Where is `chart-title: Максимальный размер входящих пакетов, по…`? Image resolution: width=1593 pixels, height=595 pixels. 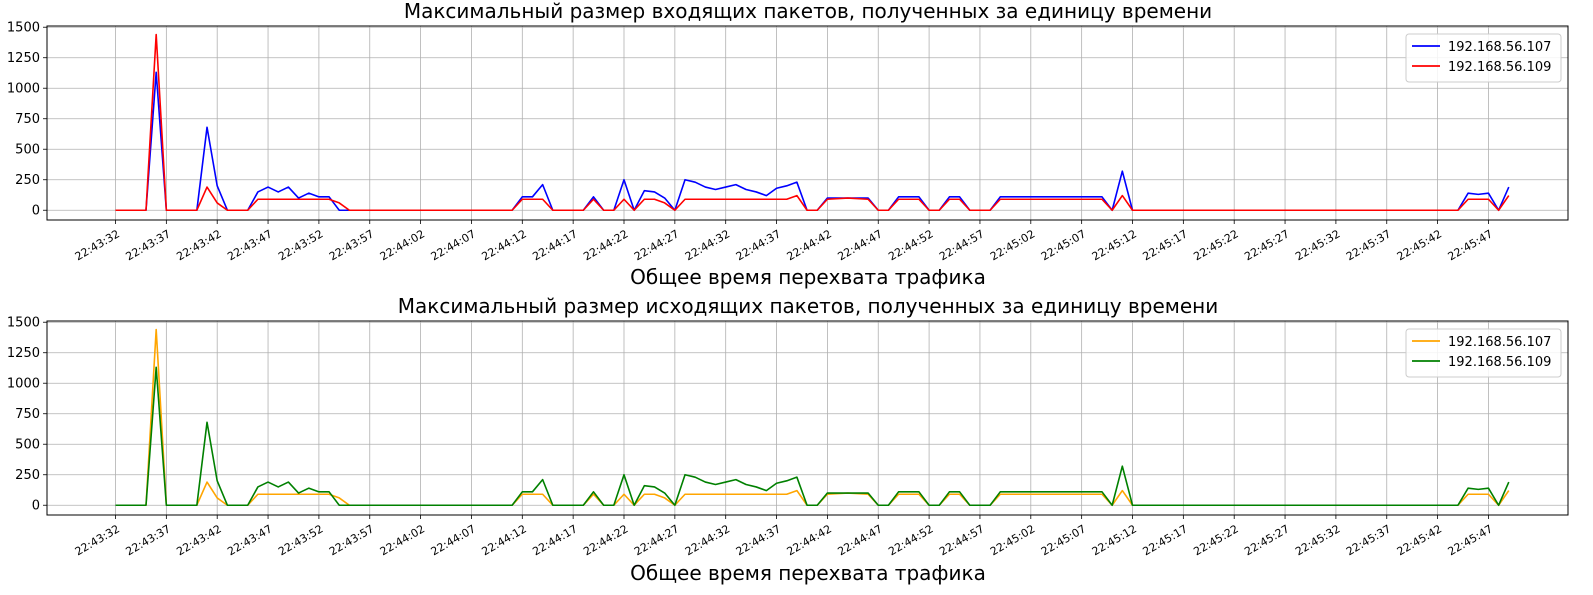
chart-title: Максимальный размер входящих пакетов, по… is located at coordinates (808, 11).